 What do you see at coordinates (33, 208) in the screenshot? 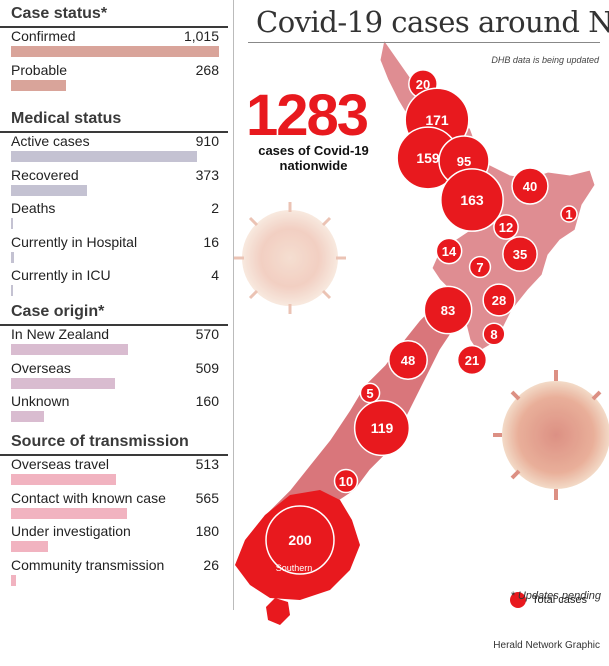
I see `bar-label: Deaths` at bounding box center [33, 208].